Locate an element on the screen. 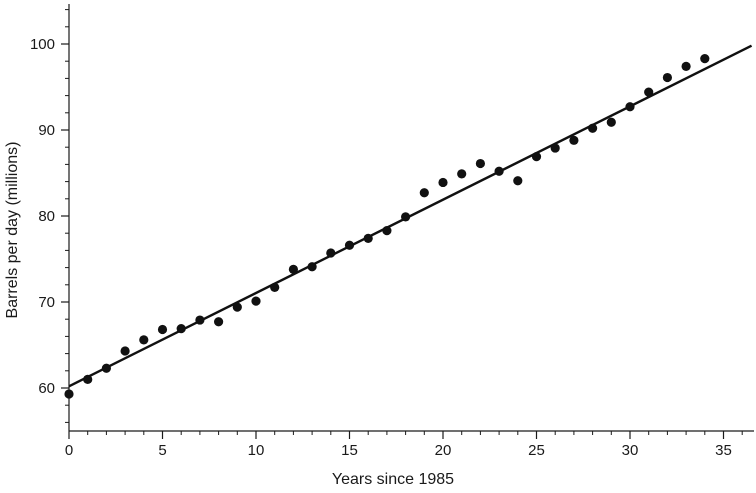 The width and height of the screenshot is (756, 493). x-tick-label: 5 is located at coordinates (162, 450).